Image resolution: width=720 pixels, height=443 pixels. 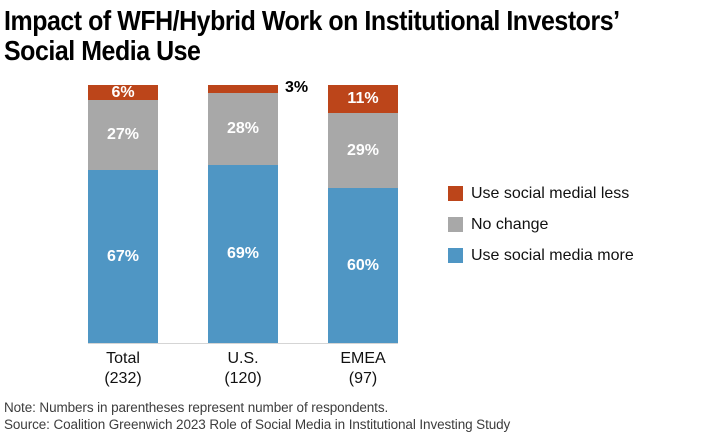 What do you see at coordinates (123, 369) in the screenshot?
I see `category-label-total: Total (232)` at bounding box center [123, 369].